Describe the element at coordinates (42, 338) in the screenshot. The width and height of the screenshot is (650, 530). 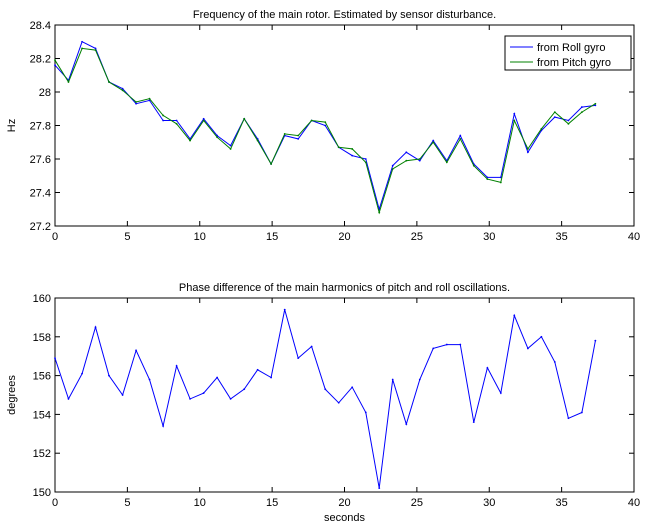
I see `y-tick-label: 158` at that location.